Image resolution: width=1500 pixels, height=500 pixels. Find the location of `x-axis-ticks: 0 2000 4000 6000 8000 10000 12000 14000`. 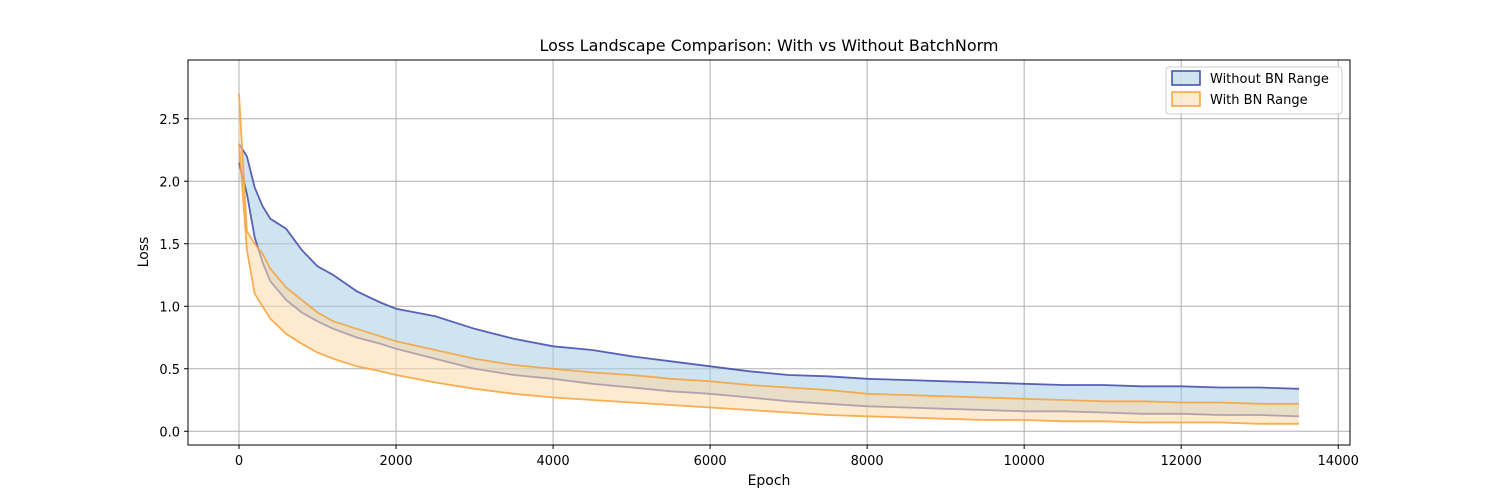

x-axis-ticks: 0 2000 4000 6000 8000 10000 12000 14000 is located at coordinates (797, 457).